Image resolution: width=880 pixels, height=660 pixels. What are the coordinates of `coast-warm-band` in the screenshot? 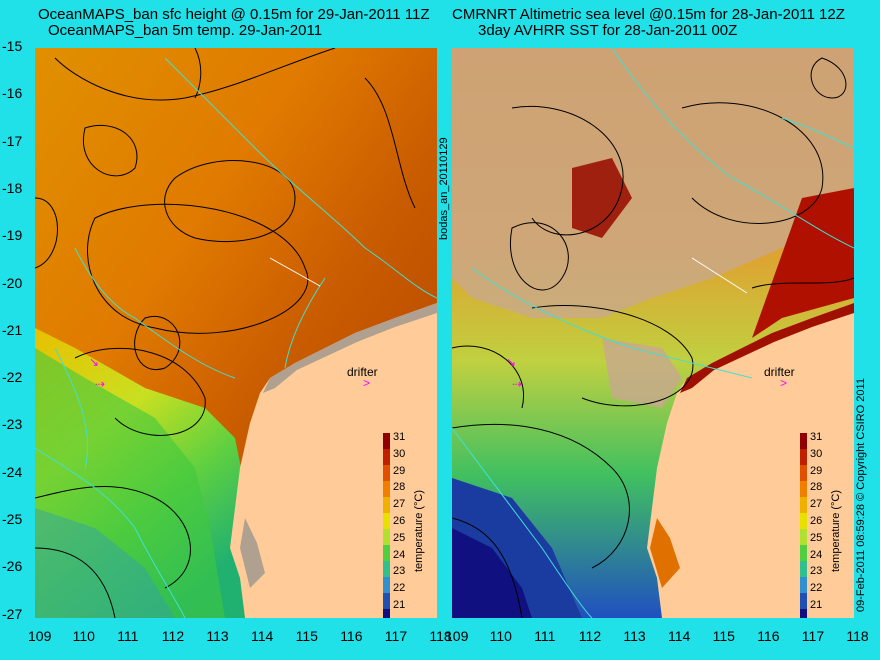 It's located at (767, 348).